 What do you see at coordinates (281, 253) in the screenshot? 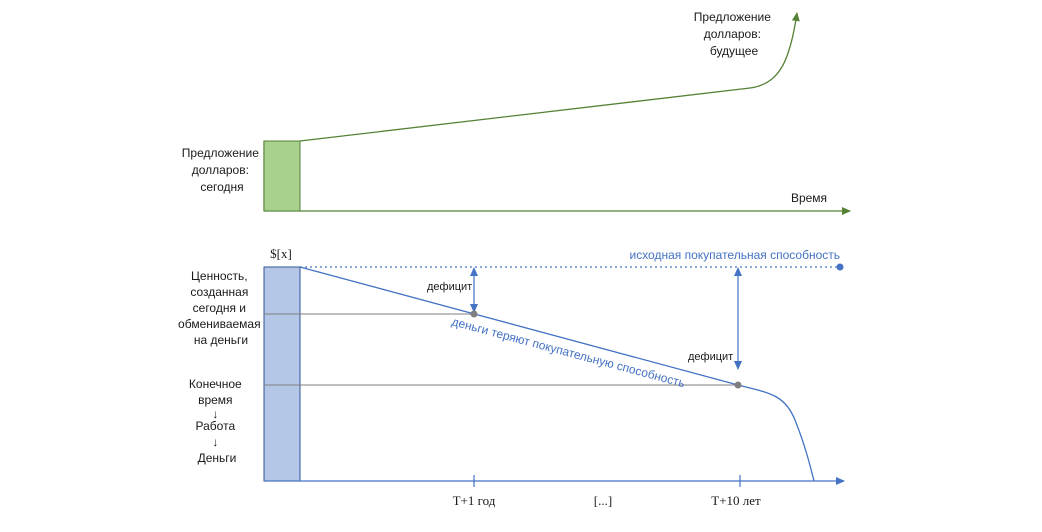
I see `bar-title: $[x]` at bounding box center [281, 253].